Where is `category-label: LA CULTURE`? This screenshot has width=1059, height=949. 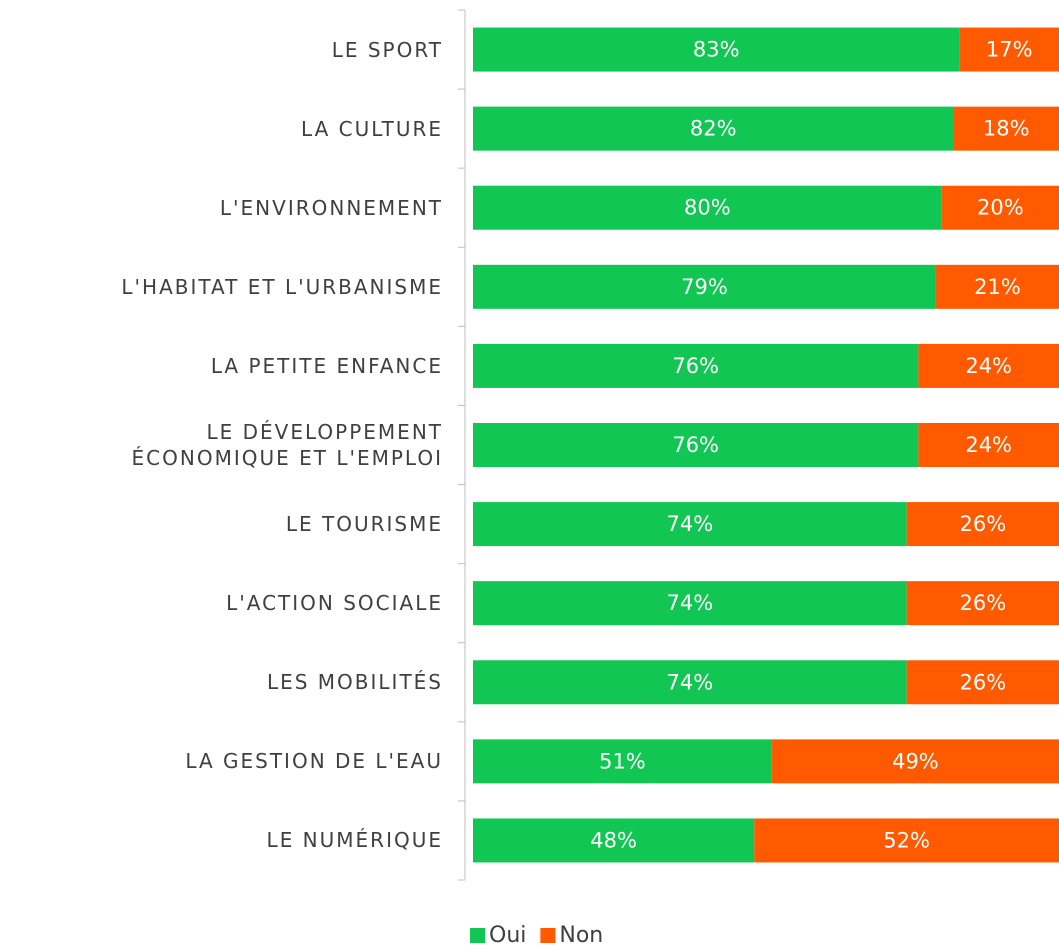 category-label: LA CULTURE is located at coordinates (221, 128).